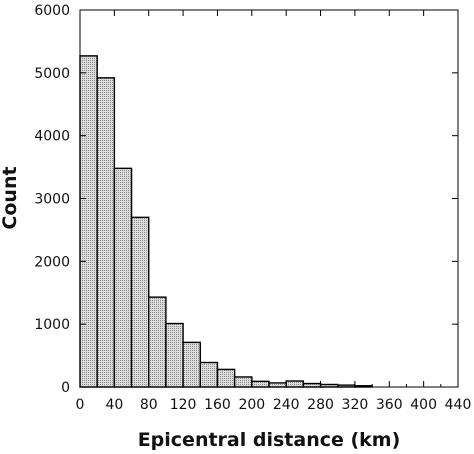  I want to click on y-tick-label: 5000, so click(52, 74).